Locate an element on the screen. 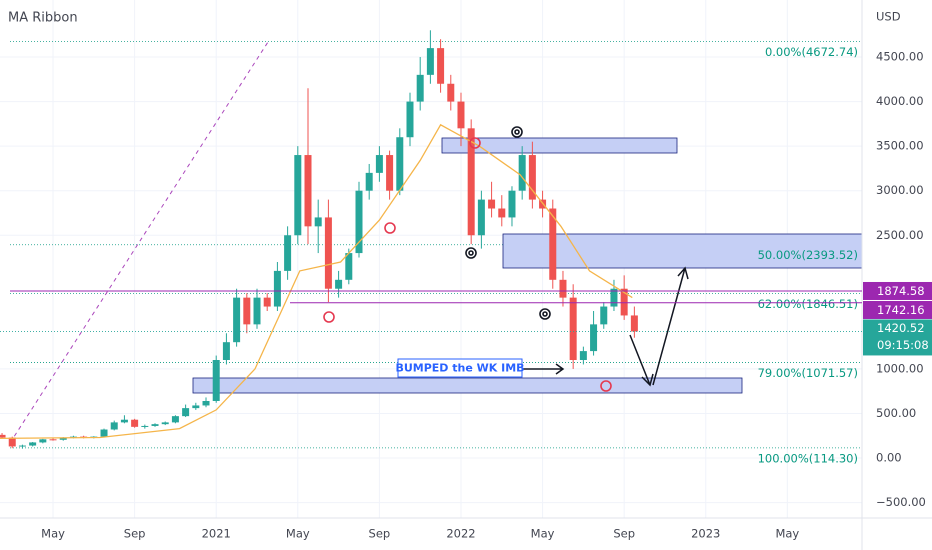 The width and height of the screenshot is (932, 550). annotation: BUMPED the WK IMB is located at coordinates (459, 368).